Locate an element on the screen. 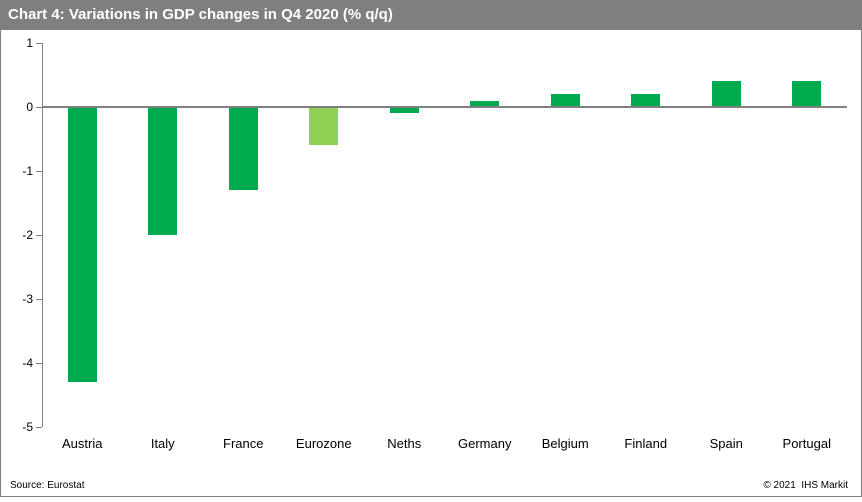 The height and width of the screenshot is (502, 862). y-axis-line is located at coordinates (42, 235).